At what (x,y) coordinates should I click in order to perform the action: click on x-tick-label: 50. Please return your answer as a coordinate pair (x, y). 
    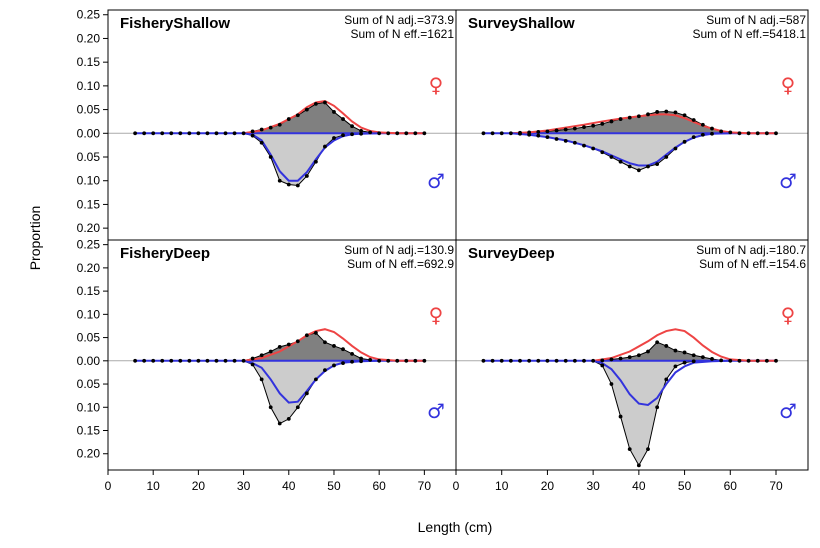
    Looking at the image, I should click on (685, 486).